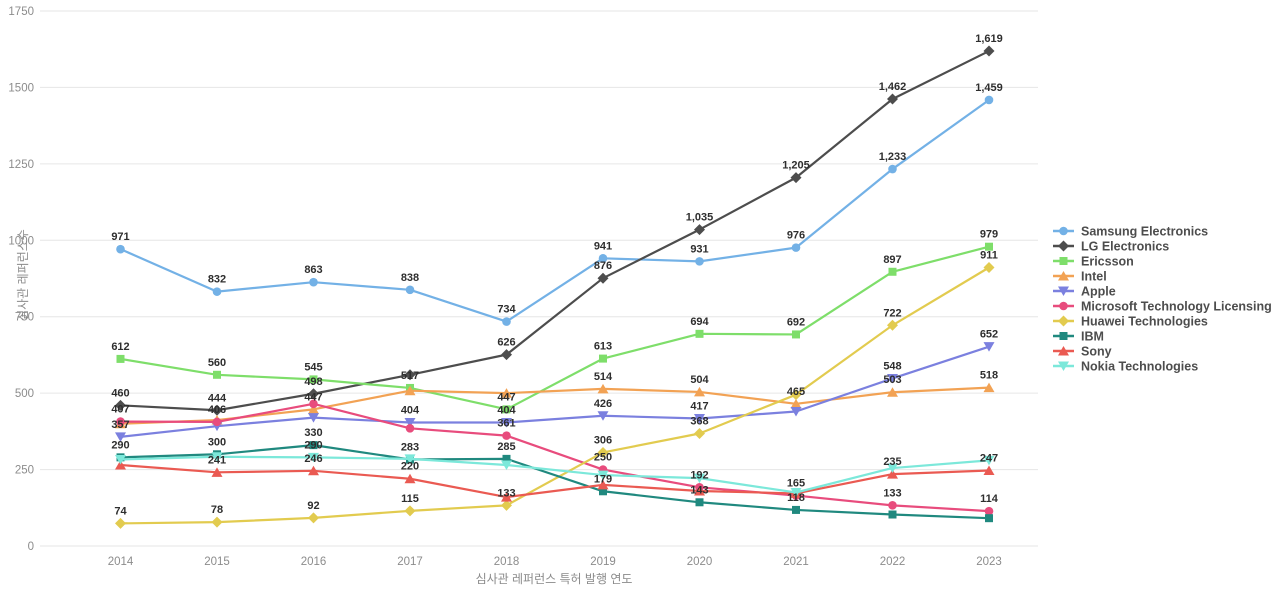 Image resolution: width=1280 pixels, height=605 pixels. Describe the element at coordinates (1092, 337) in the screenshot. I see `legend-label-ibm: IBM` at that location.